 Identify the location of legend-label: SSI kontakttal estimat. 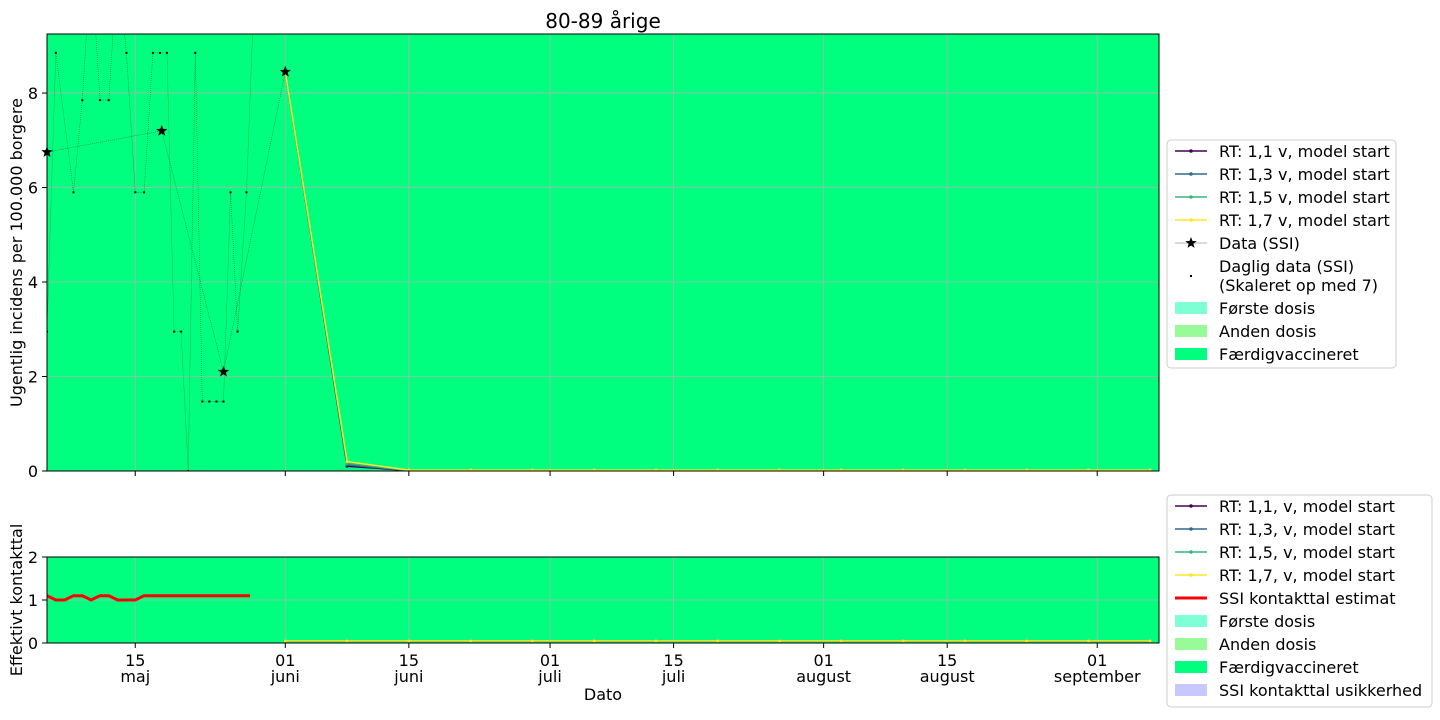
(1307, 598).